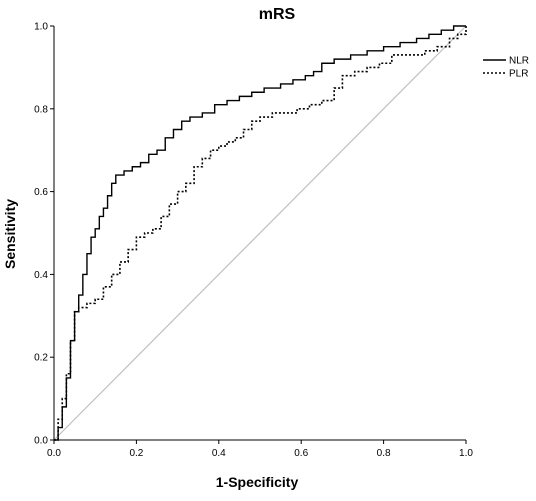 The width and height of the screenshot is (536, 501). What do you see at coordinates (41, 109) in the screenshot?
I see `y-tick-label: 0.8` at bounding box center [41, 109].